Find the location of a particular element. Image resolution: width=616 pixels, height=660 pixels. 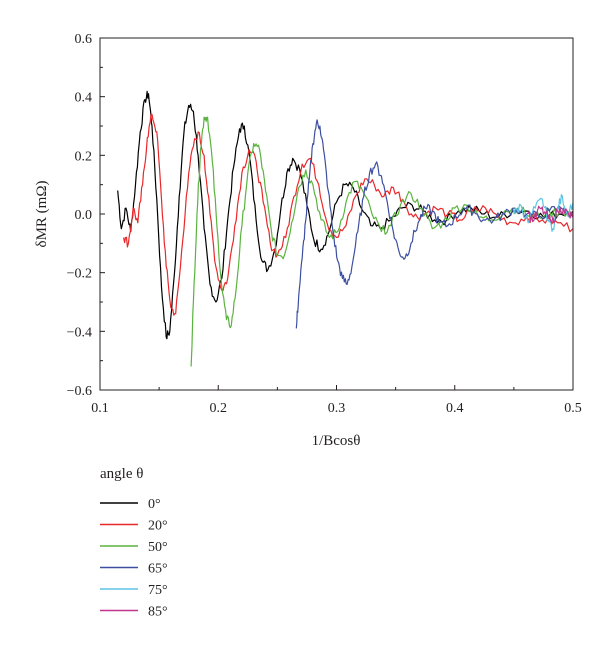

legend-label: 20° is located at coordinates (158, 526).